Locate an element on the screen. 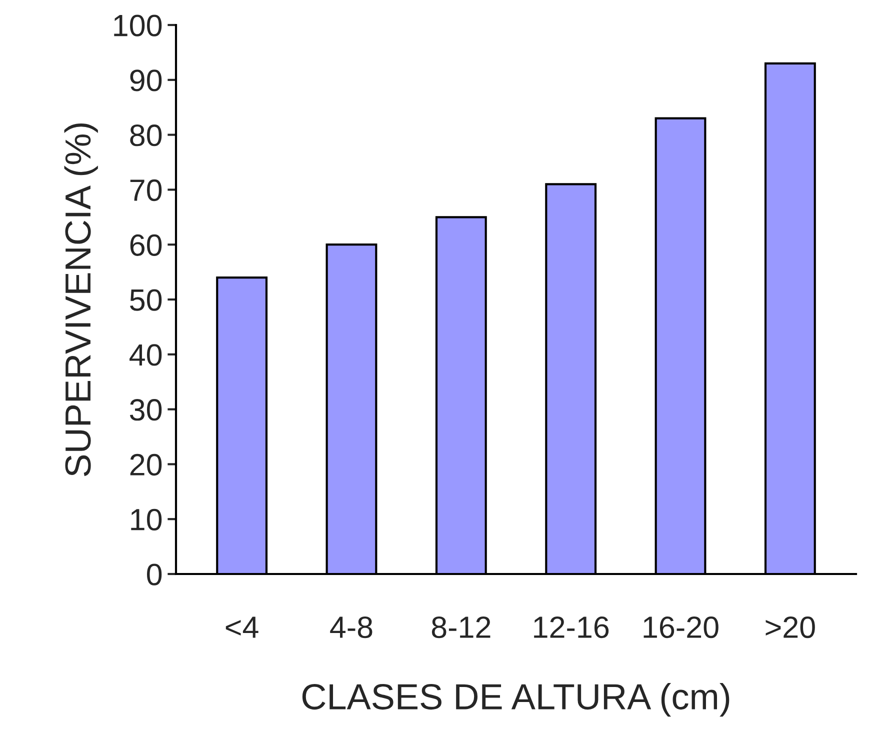 This screenshot has height=750, width=869. y-tick-label: 100 is located at coordinates (138, 25).